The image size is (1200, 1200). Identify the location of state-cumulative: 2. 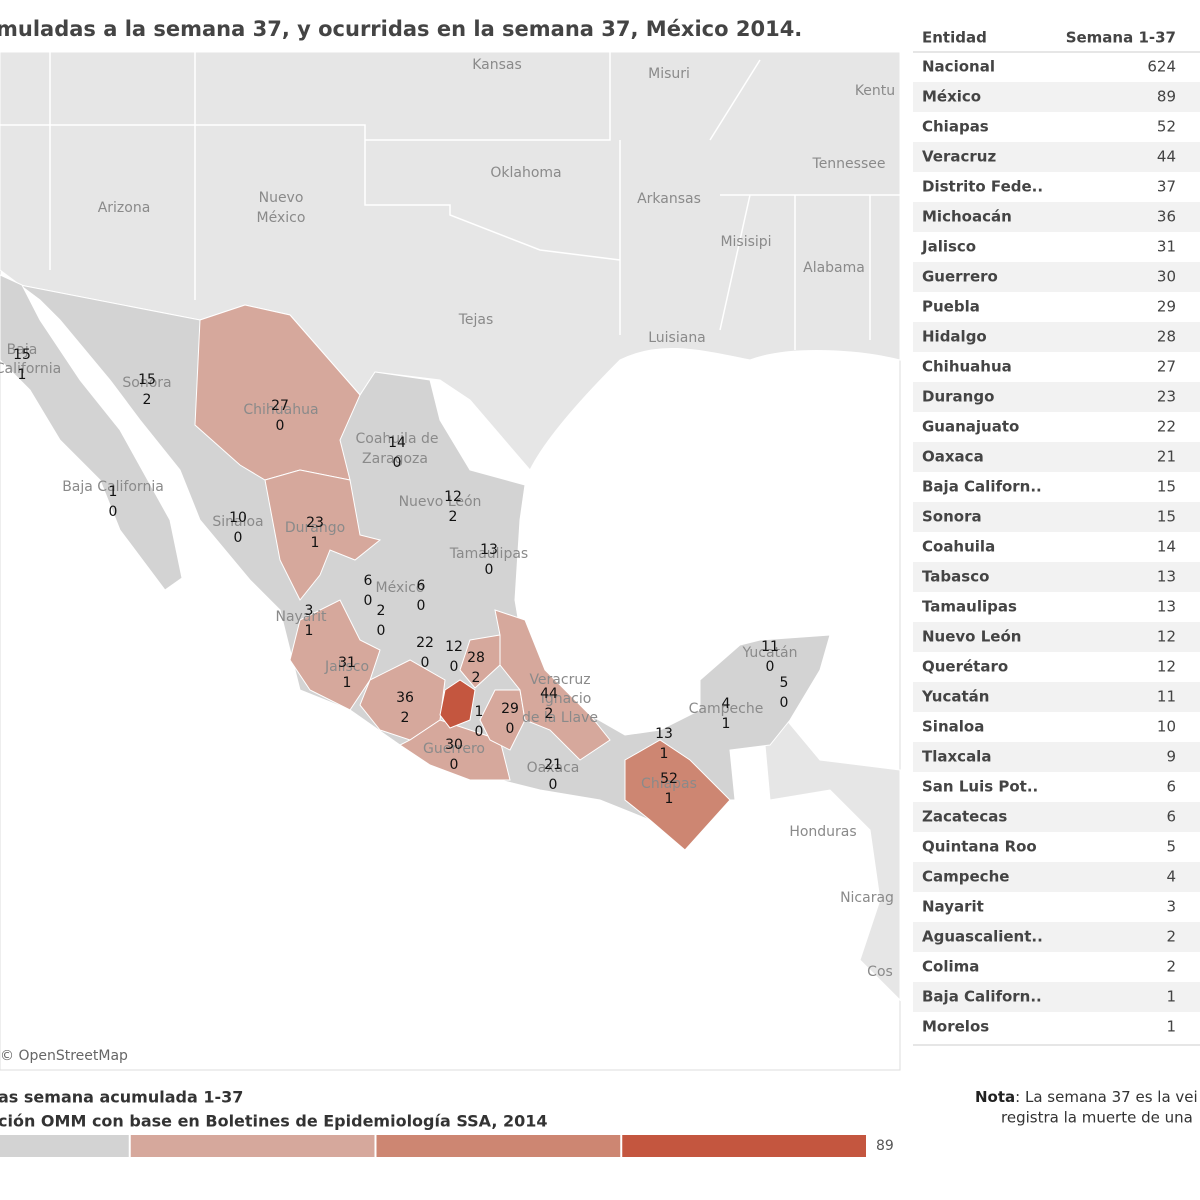
(381, 611).